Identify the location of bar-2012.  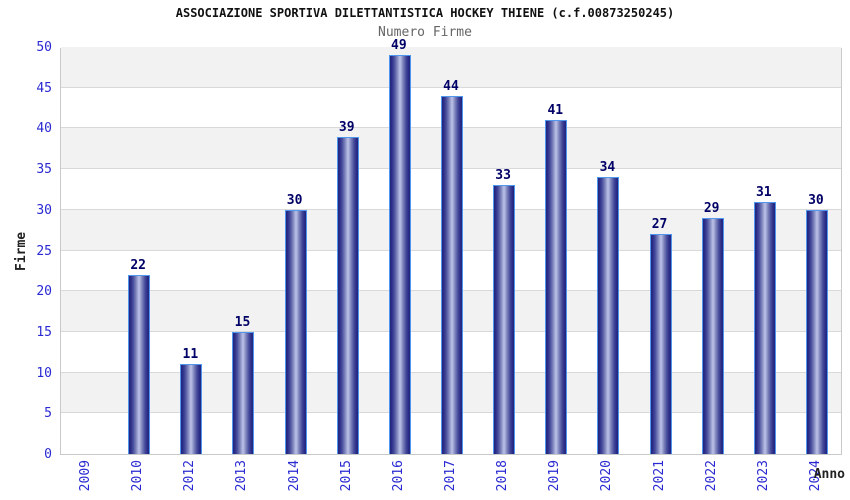
(191, 409).